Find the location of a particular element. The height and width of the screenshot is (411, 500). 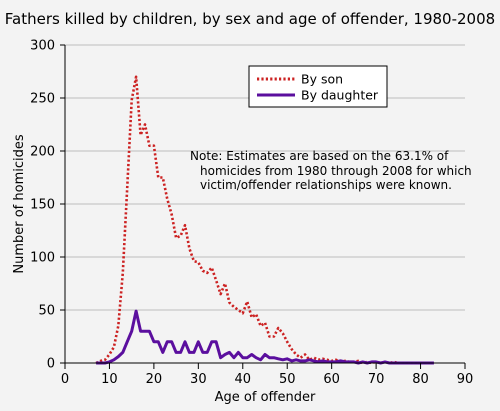

y-tick-label-50: 50 is located at coordinates (46, 311).